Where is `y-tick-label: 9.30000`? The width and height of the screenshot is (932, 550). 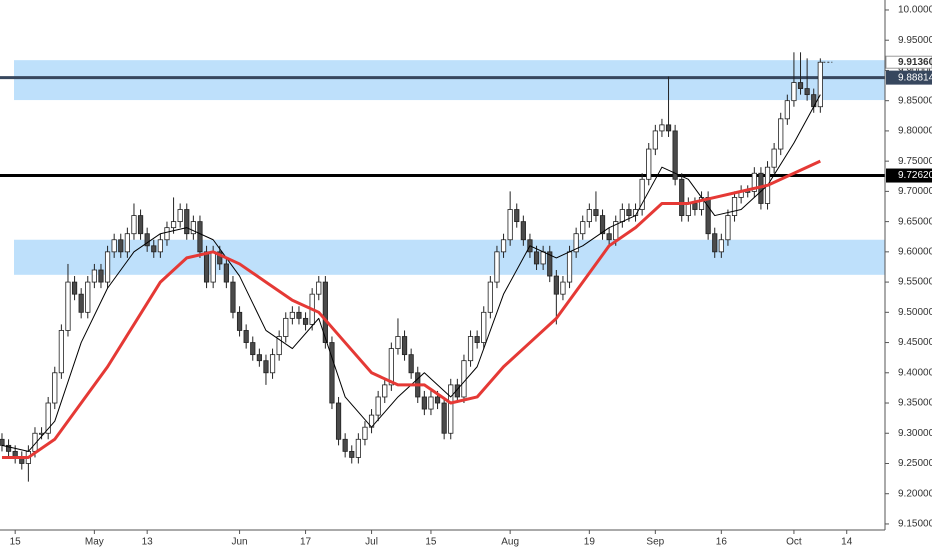
y-tick-label: 9.30000 is located at coordinates (915, 433).